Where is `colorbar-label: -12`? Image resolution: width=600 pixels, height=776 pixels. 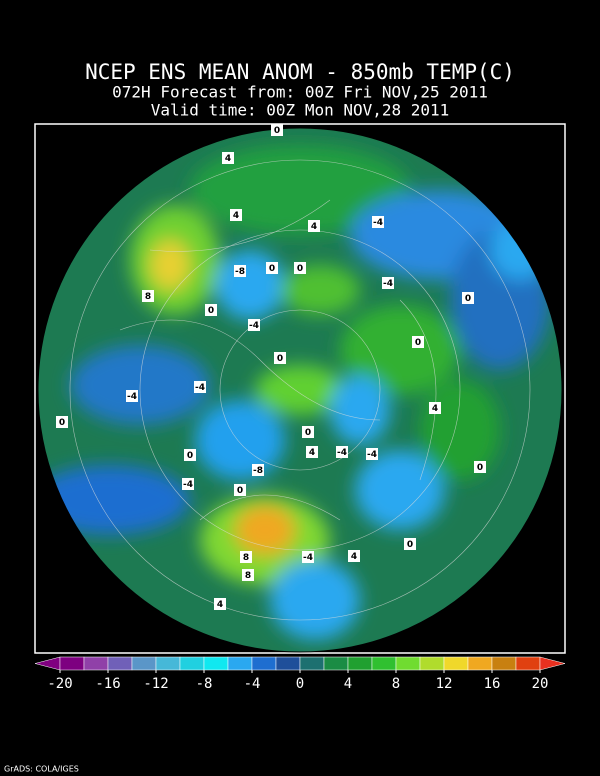 colorbar-label: -12 is located at coordinates (155, 684).